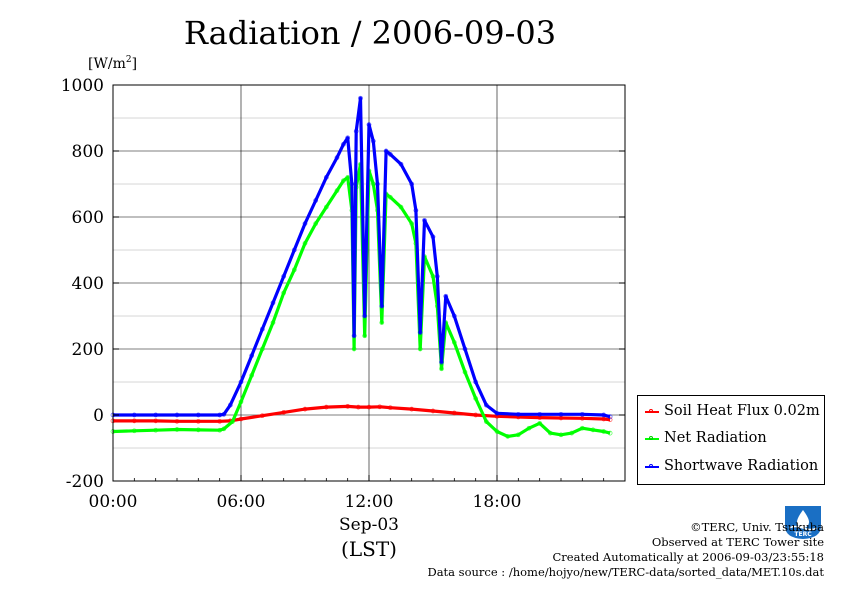 The height and width of the screenshot is (595, 842). Describe the element at coordinates (757, 527) in the screenshot. I see `credit-copyright: ©TERC, Univ. Tsukuba` at that location.